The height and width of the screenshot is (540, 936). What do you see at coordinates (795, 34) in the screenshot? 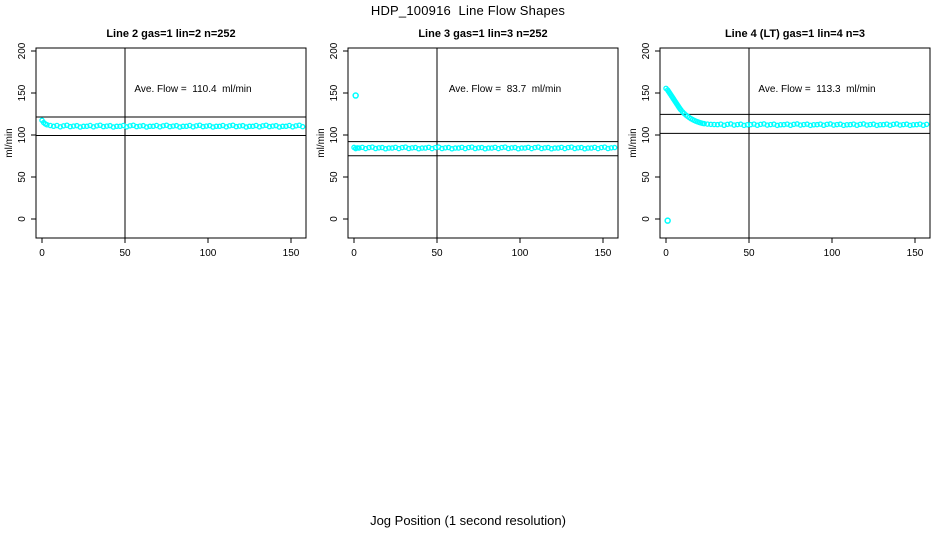
I see `panel-title: Line 4 (LT) gas=1 lin=4 n=3` at bounding box center [795, 34].